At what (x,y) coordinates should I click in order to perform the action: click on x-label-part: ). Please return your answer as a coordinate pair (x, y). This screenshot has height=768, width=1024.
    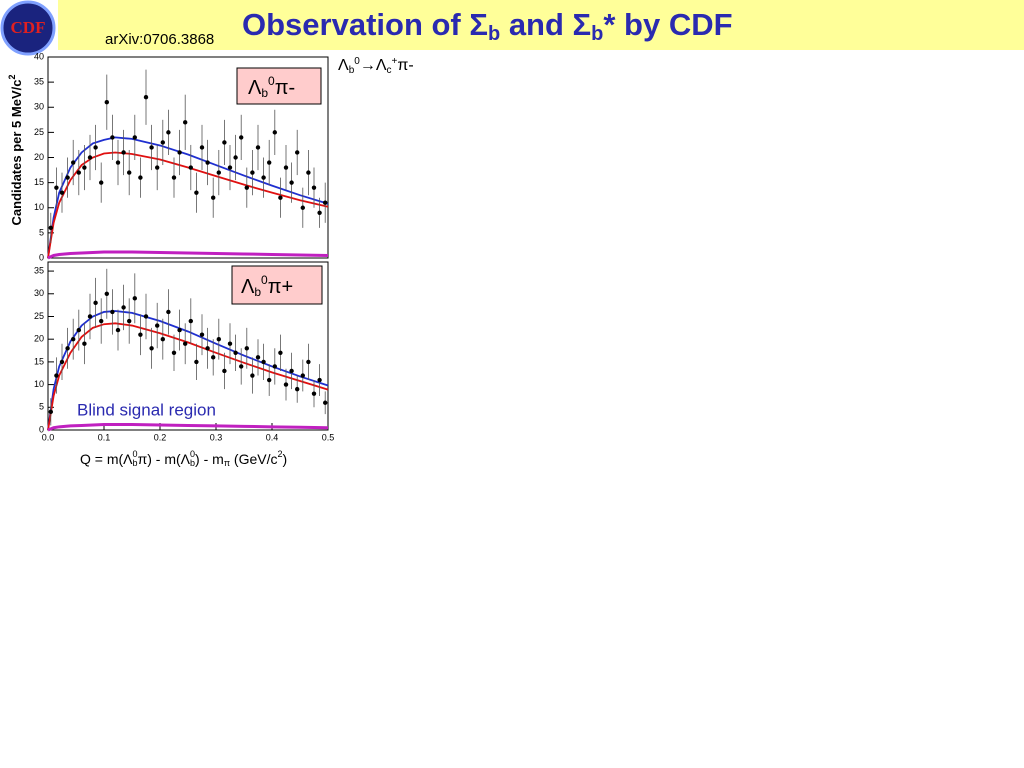
    Looking at the image, I should click on (285, 459).